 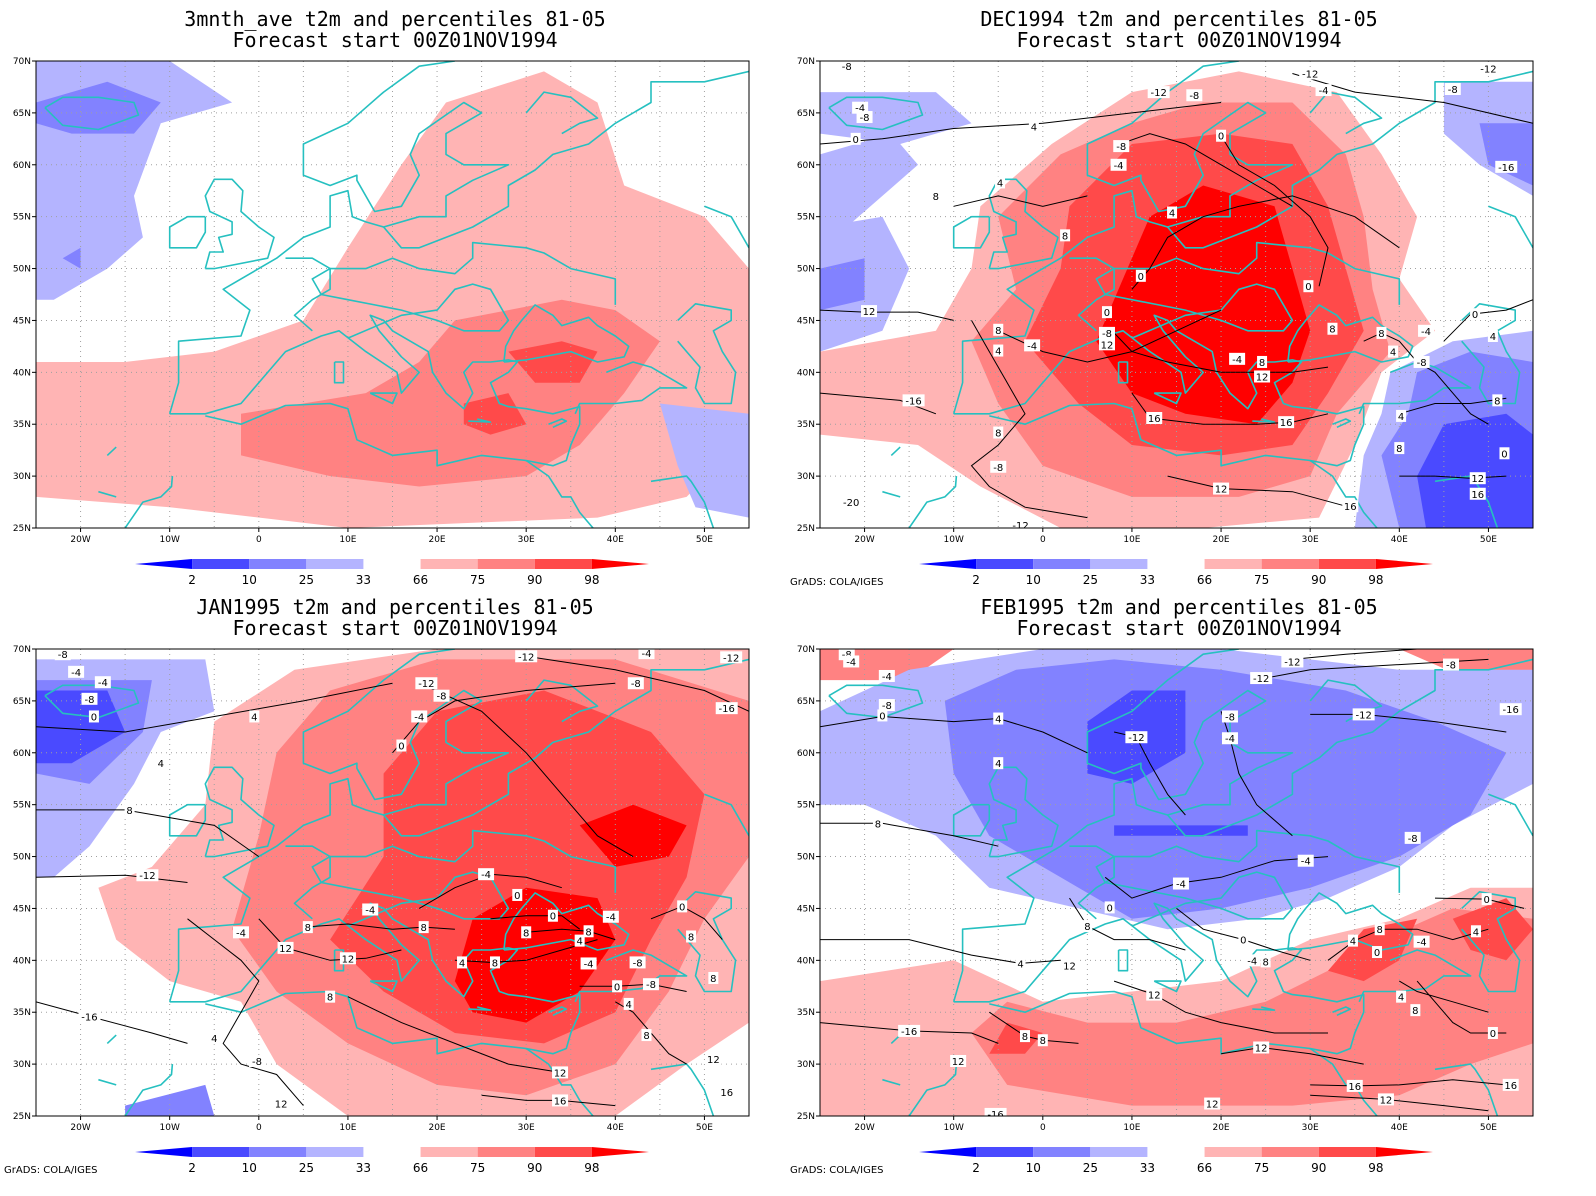 What do you see at coordinates (806, 321) in the screenshot?
I see `lat-tick-label: 45N` at bounding box center [806, 321].